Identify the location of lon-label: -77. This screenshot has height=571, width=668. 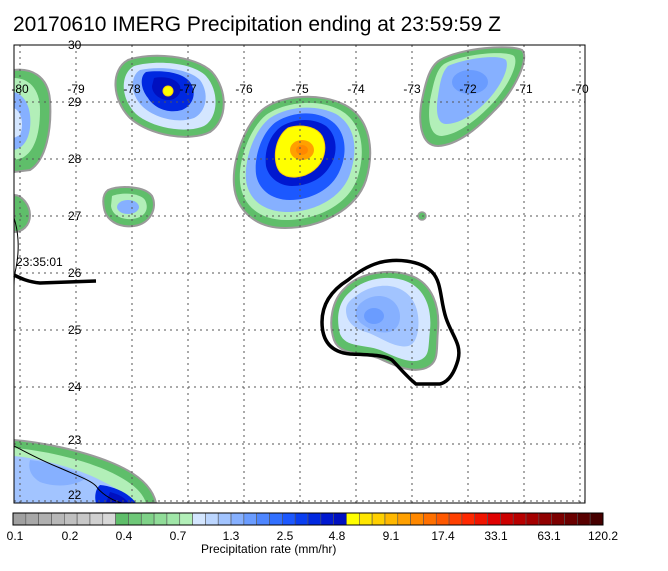
(188, 89).